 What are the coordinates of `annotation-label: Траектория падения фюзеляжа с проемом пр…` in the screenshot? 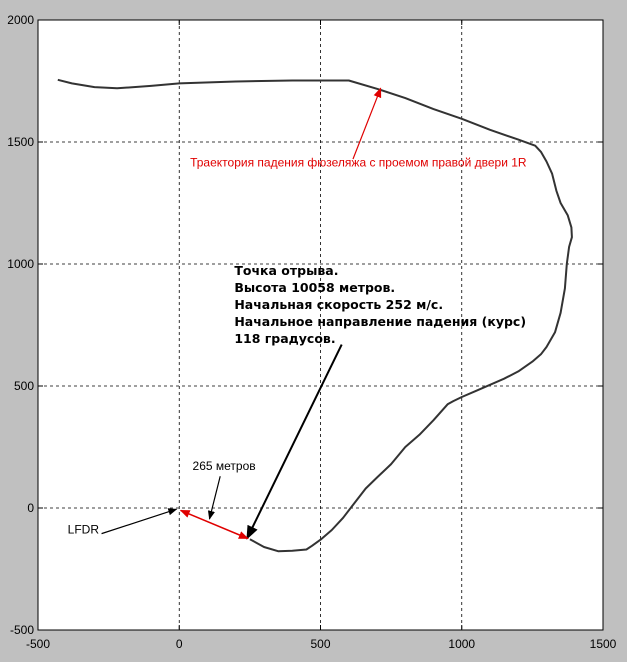 It's located at (358, 162).